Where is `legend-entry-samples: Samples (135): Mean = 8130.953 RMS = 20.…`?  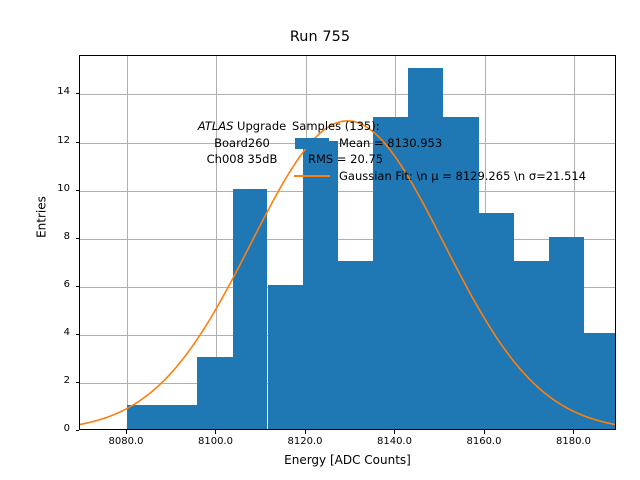 legend-entry-samples: Samples (135): Mean = 8130.953 RMS = 20.… is located at coordinates (439, 143).